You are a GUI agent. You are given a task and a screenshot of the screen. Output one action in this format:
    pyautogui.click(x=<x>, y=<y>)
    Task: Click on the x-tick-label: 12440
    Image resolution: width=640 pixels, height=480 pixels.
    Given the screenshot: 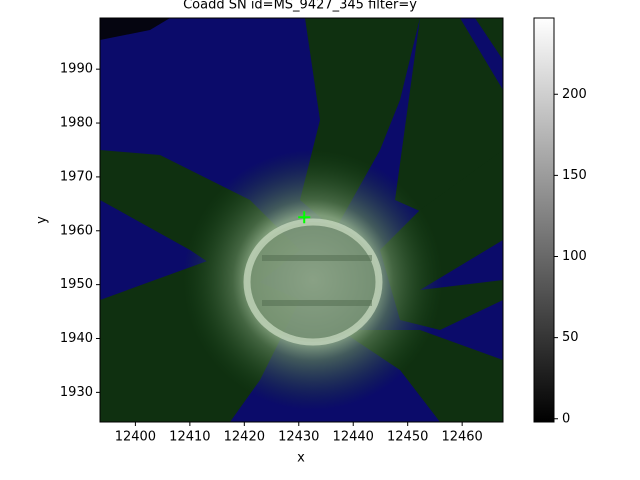 What is the action you would take?
    pyautogui.click(x=353, y=437)
    